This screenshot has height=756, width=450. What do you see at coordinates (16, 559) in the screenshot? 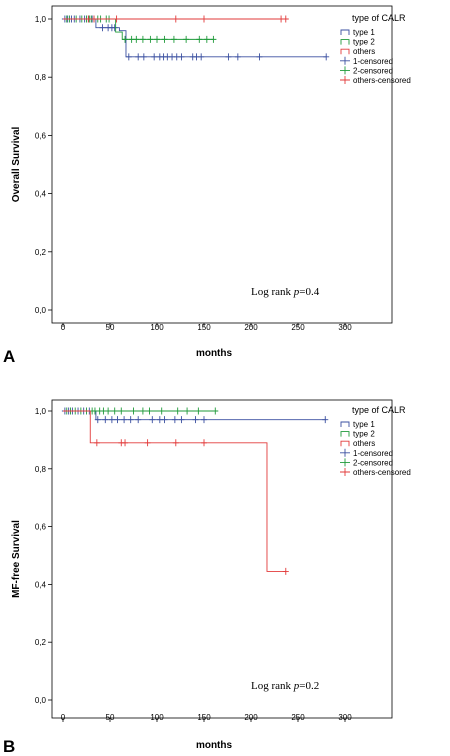
I see `y-axis-label: MF-free Survival` at bounding box center [16, 559].